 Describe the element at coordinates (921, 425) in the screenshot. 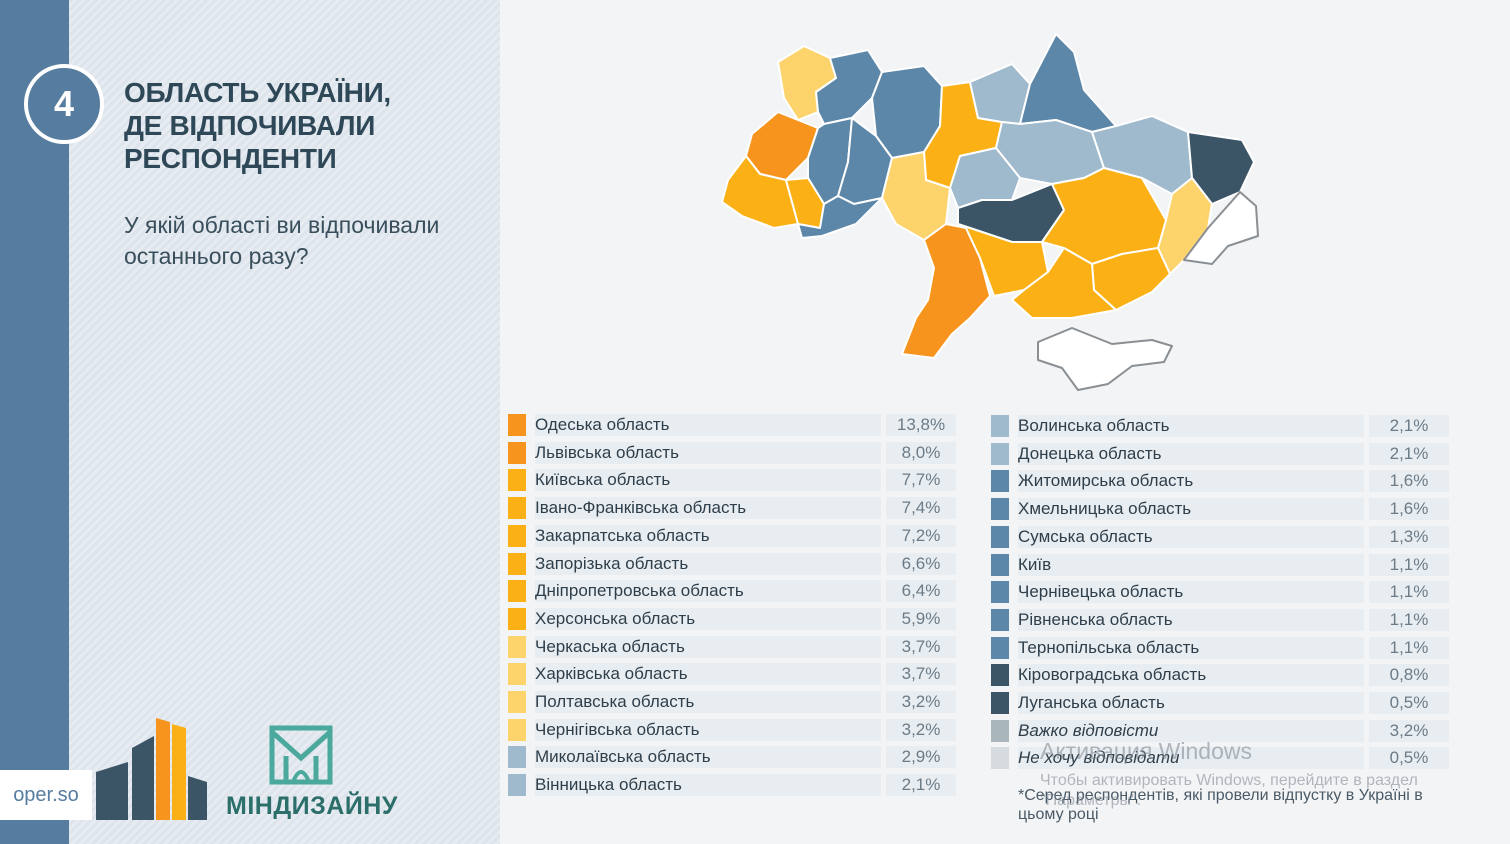

I see `row-value: 13,8%` at that location.